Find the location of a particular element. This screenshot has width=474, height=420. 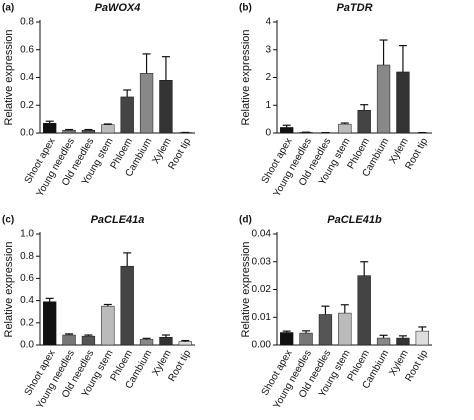

y-tick-label: 0.00 is located at coordinates (262, 345).